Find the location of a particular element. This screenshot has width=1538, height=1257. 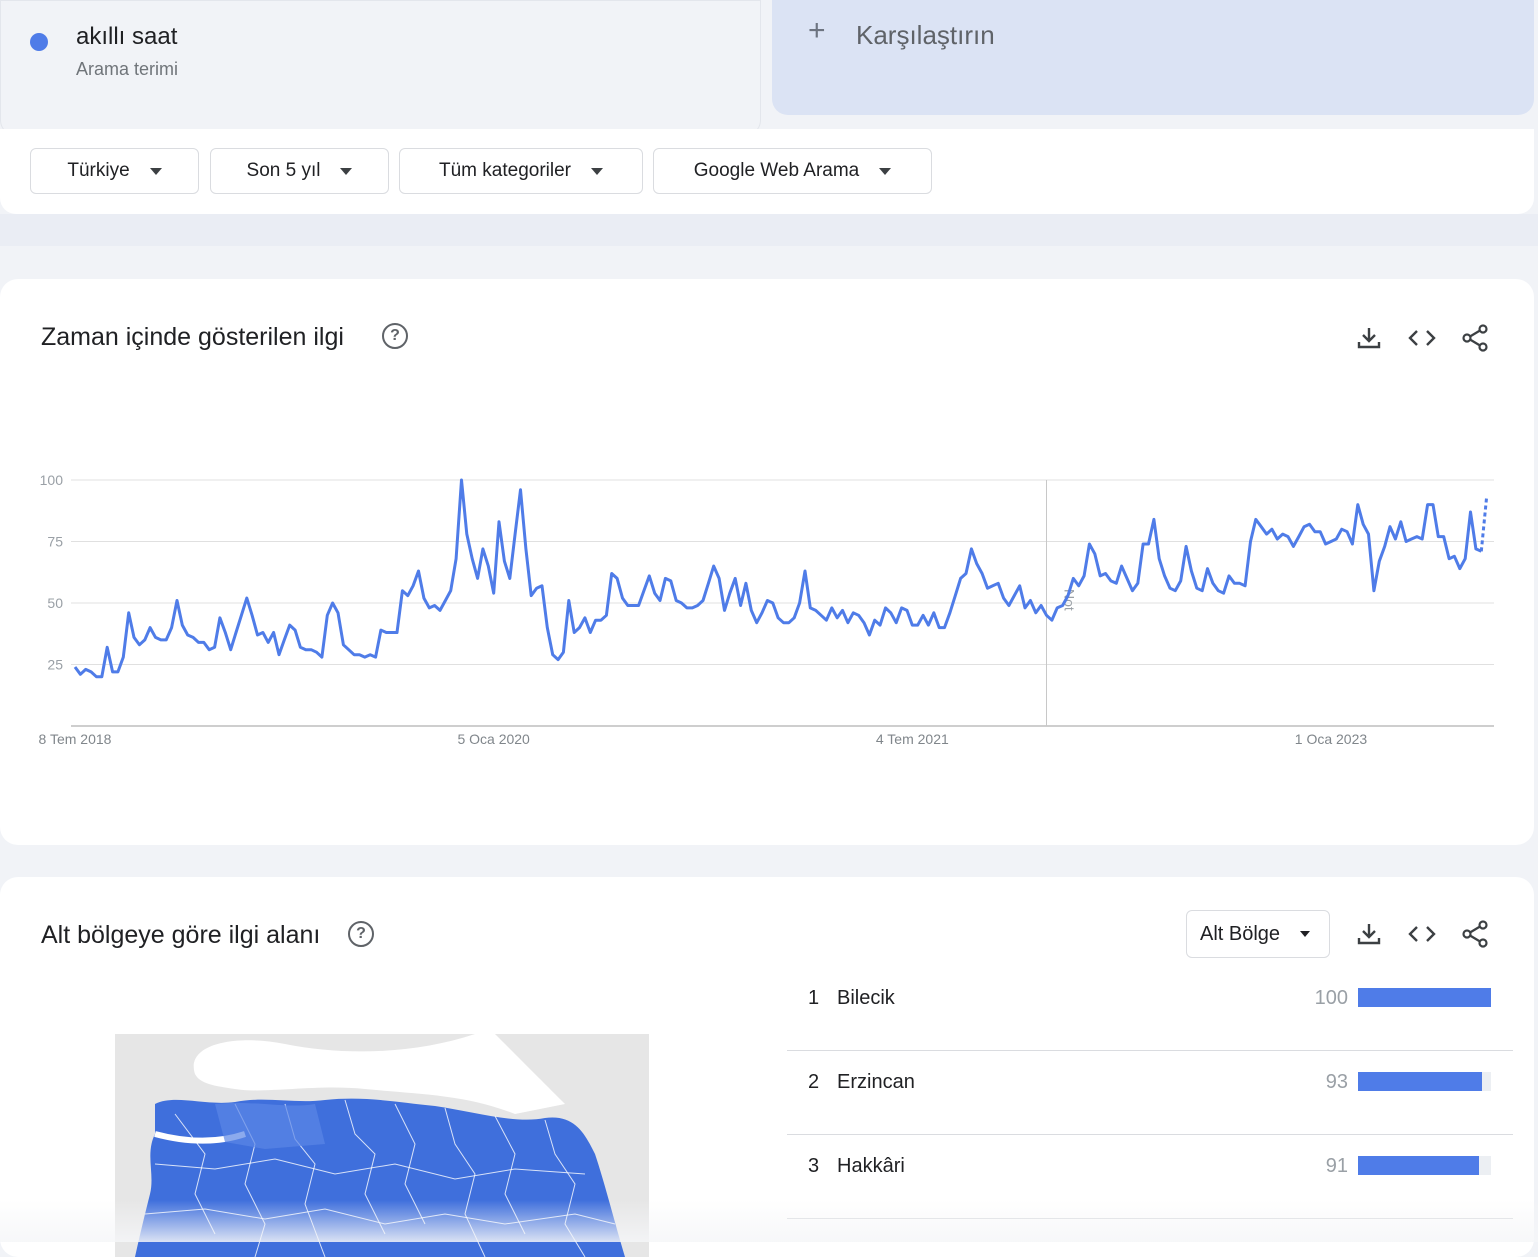

section-divider is located at coordinates (769, 230).